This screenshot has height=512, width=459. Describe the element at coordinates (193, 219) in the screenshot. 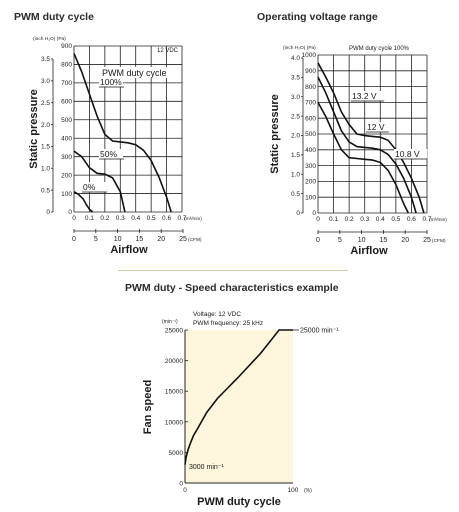

I see `chart1-x-unit-m3: (m³/min)` at that location.